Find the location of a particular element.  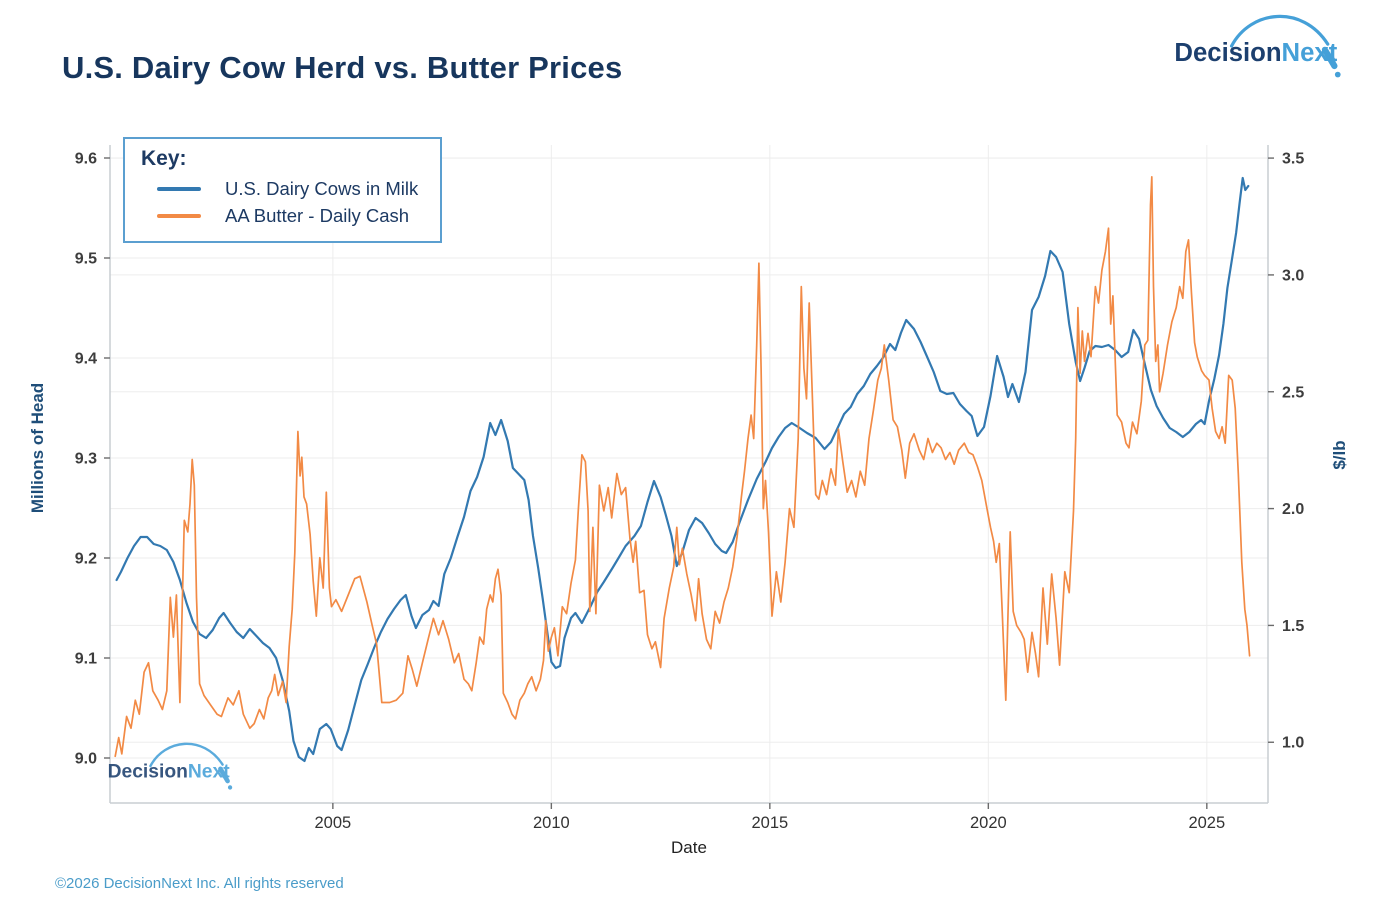

y-tick-label-left: 9.2 is located at coordinates (86, 559).